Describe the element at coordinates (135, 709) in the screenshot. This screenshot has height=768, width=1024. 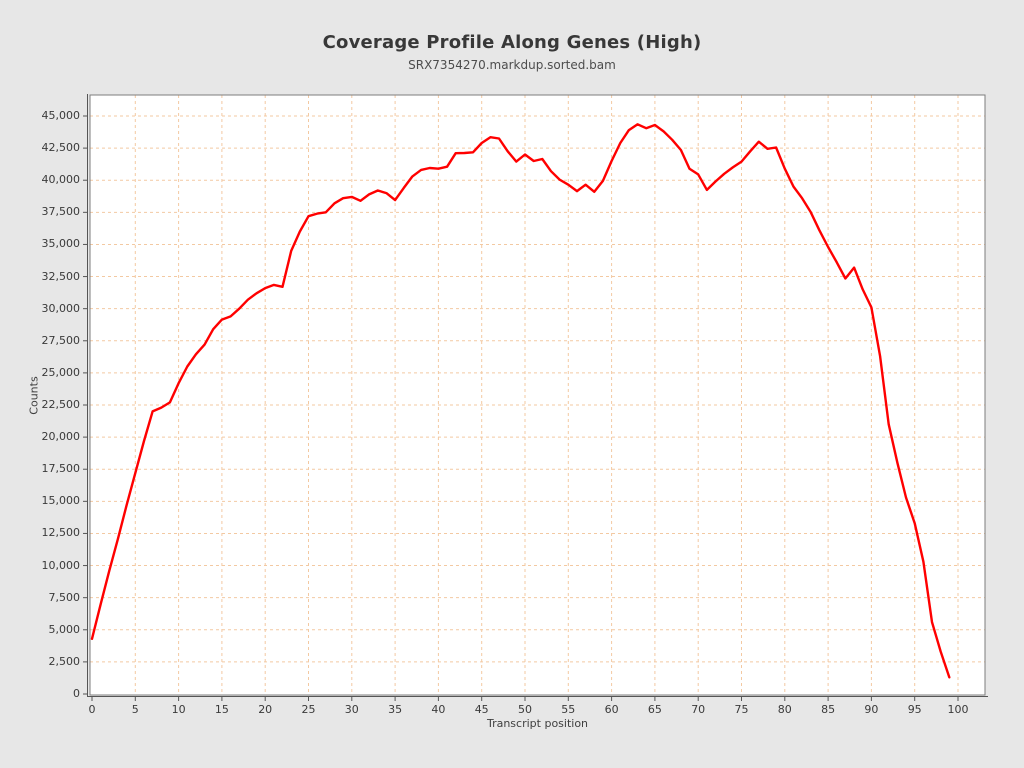
I see `x-tick-label: 5` at that location.